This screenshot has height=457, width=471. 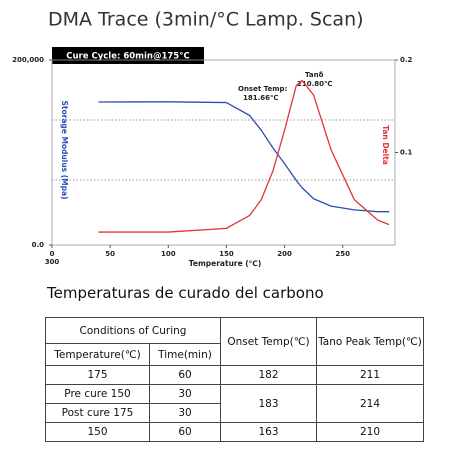 What do you see at coordinates (28, 60) in the screenshot?
I see `y-tick-label: 200,000` at bounding box center [28, 60].